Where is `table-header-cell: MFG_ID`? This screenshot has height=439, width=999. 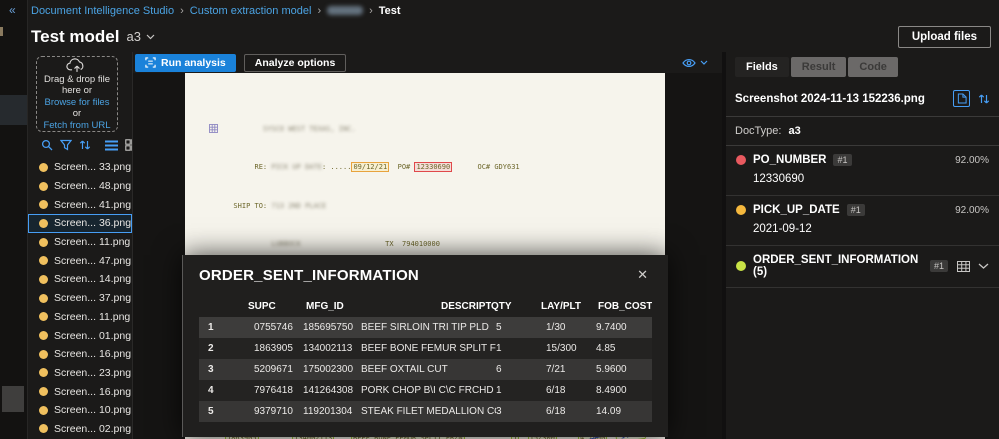 table-header-cell: MFG_ID is located at coordinates (325, 306).